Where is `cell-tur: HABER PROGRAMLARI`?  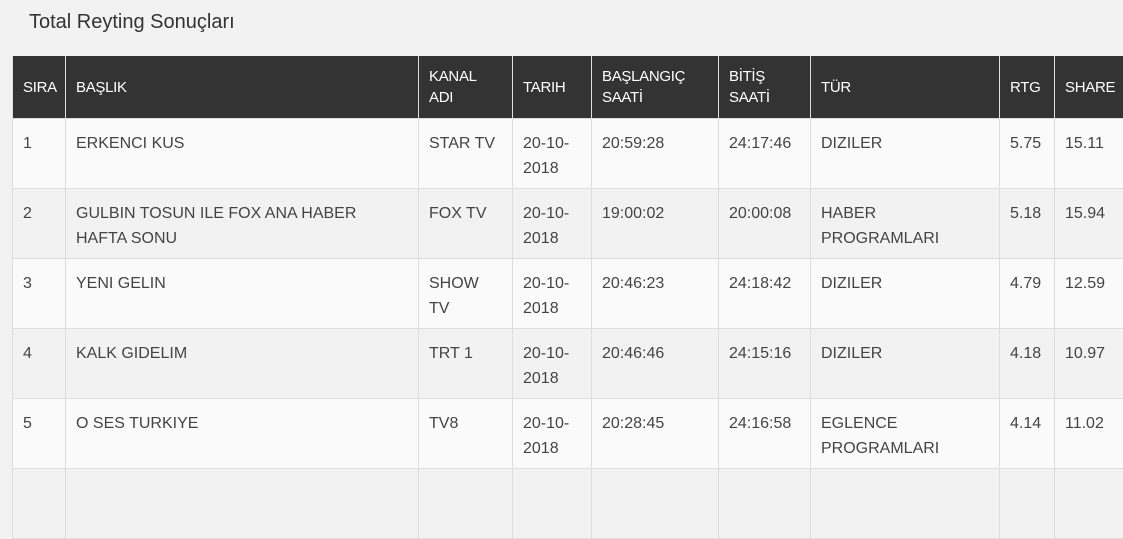 cell-tur: HABER PROGRAMLARI is located at coordinates (905, 224).